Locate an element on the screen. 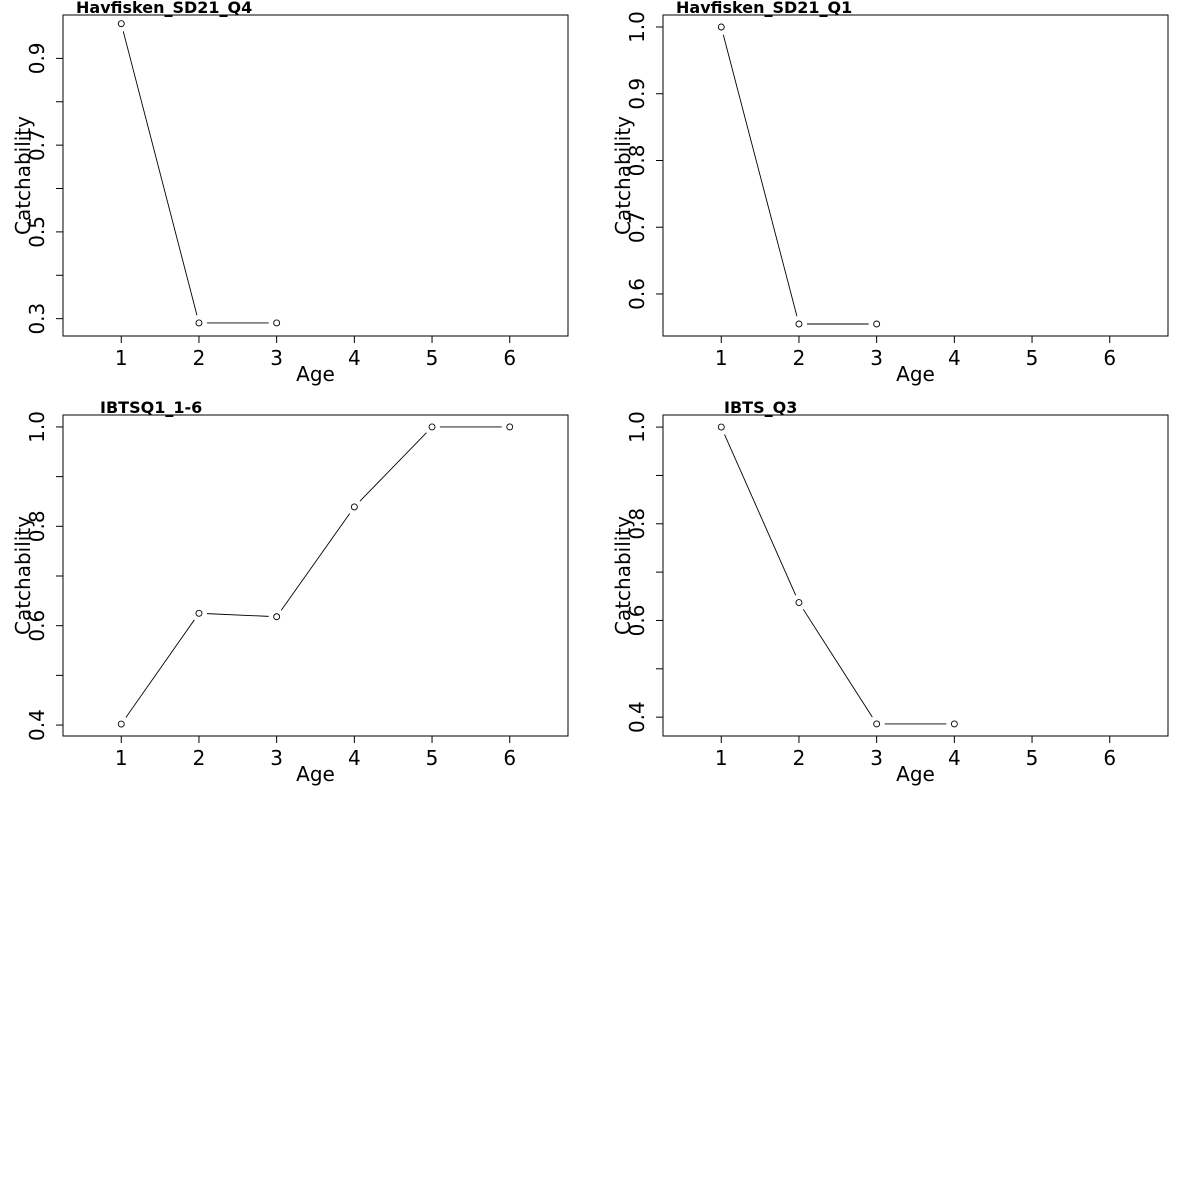  panel-title: Havfisken_SD21_Q4 is located at coordinates (164, 8).